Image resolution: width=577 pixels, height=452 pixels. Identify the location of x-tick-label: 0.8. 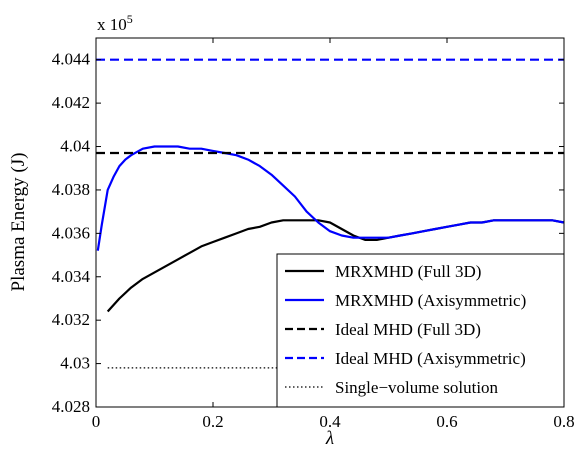
(563, 421).